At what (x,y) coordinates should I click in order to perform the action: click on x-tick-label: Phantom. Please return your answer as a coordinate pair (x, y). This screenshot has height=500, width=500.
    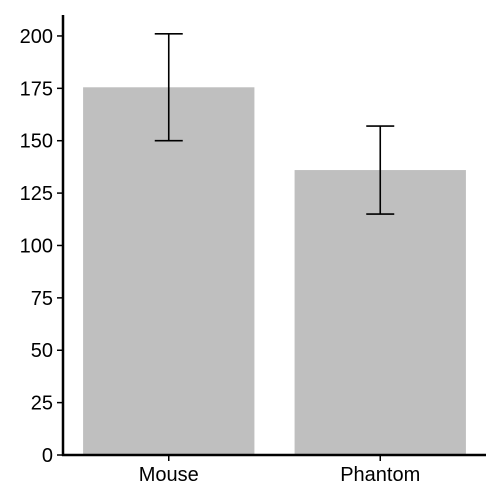
    Looking at the image, I should click on (380, 475).